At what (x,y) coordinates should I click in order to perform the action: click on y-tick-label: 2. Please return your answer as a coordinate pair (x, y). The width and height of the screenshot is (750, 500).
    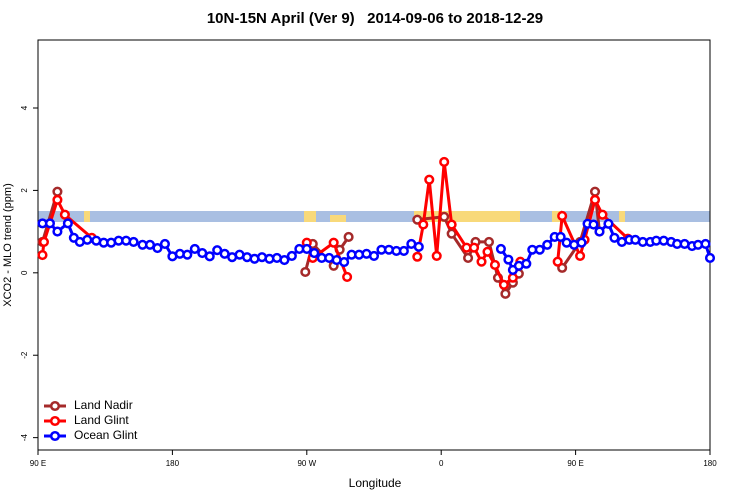
    Looking at the image, I should click on (24, 190).